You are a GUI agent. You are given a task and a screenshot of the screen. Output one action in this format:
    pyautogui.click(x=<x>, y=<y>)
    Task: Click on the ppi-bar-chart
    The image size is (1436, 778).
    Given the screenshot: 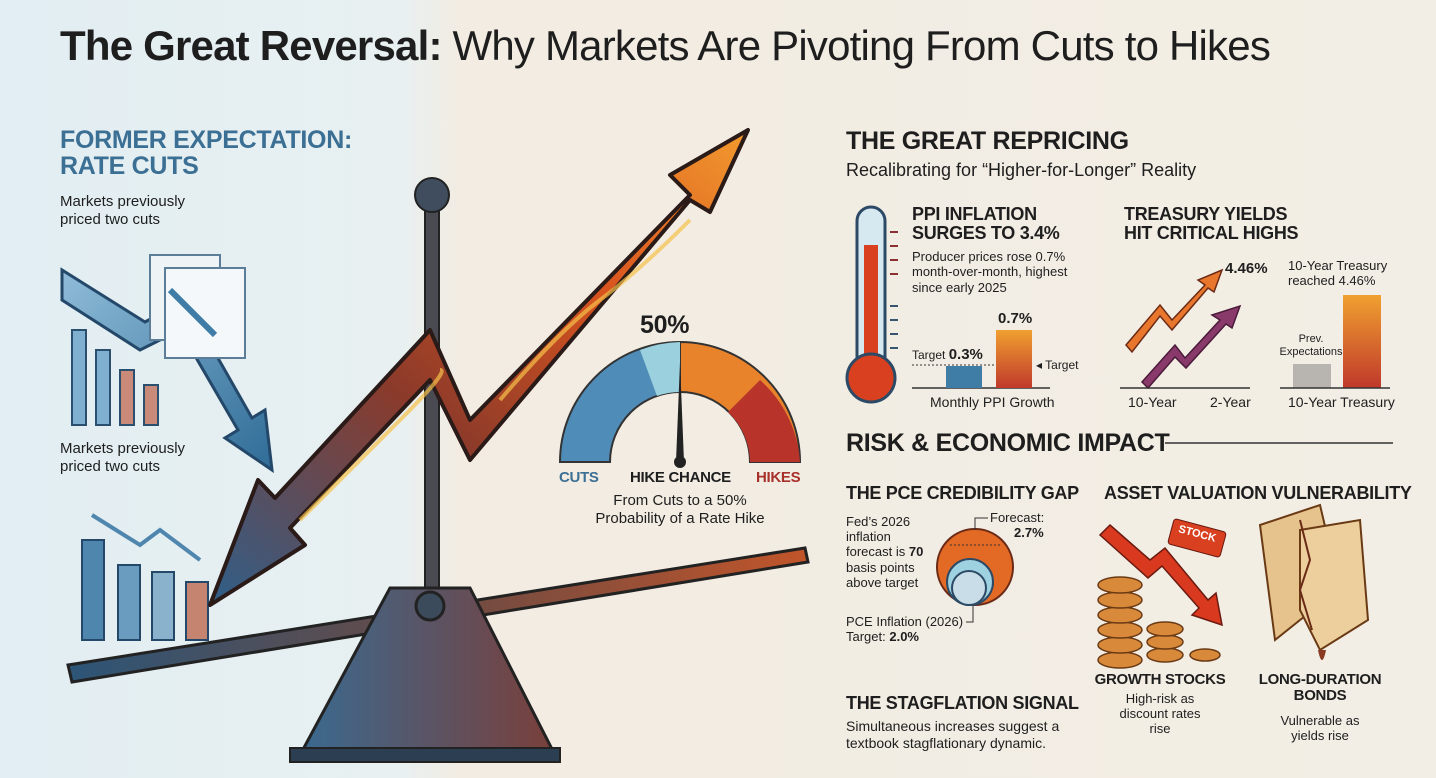 What is the action you would take?
    pyautogui.click(x=981, y=359)
    